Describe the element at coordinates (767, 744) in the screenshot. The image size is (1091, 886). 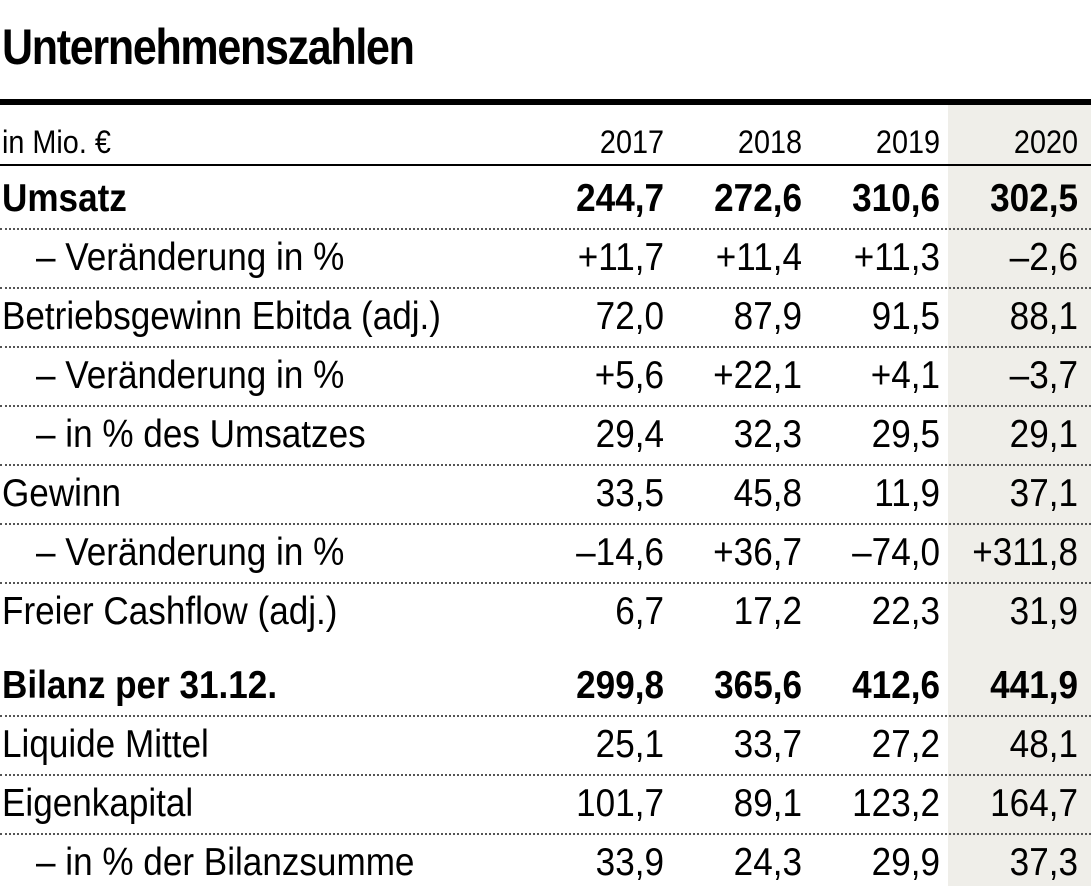
I see `cell-2018: 33,7` at that location.